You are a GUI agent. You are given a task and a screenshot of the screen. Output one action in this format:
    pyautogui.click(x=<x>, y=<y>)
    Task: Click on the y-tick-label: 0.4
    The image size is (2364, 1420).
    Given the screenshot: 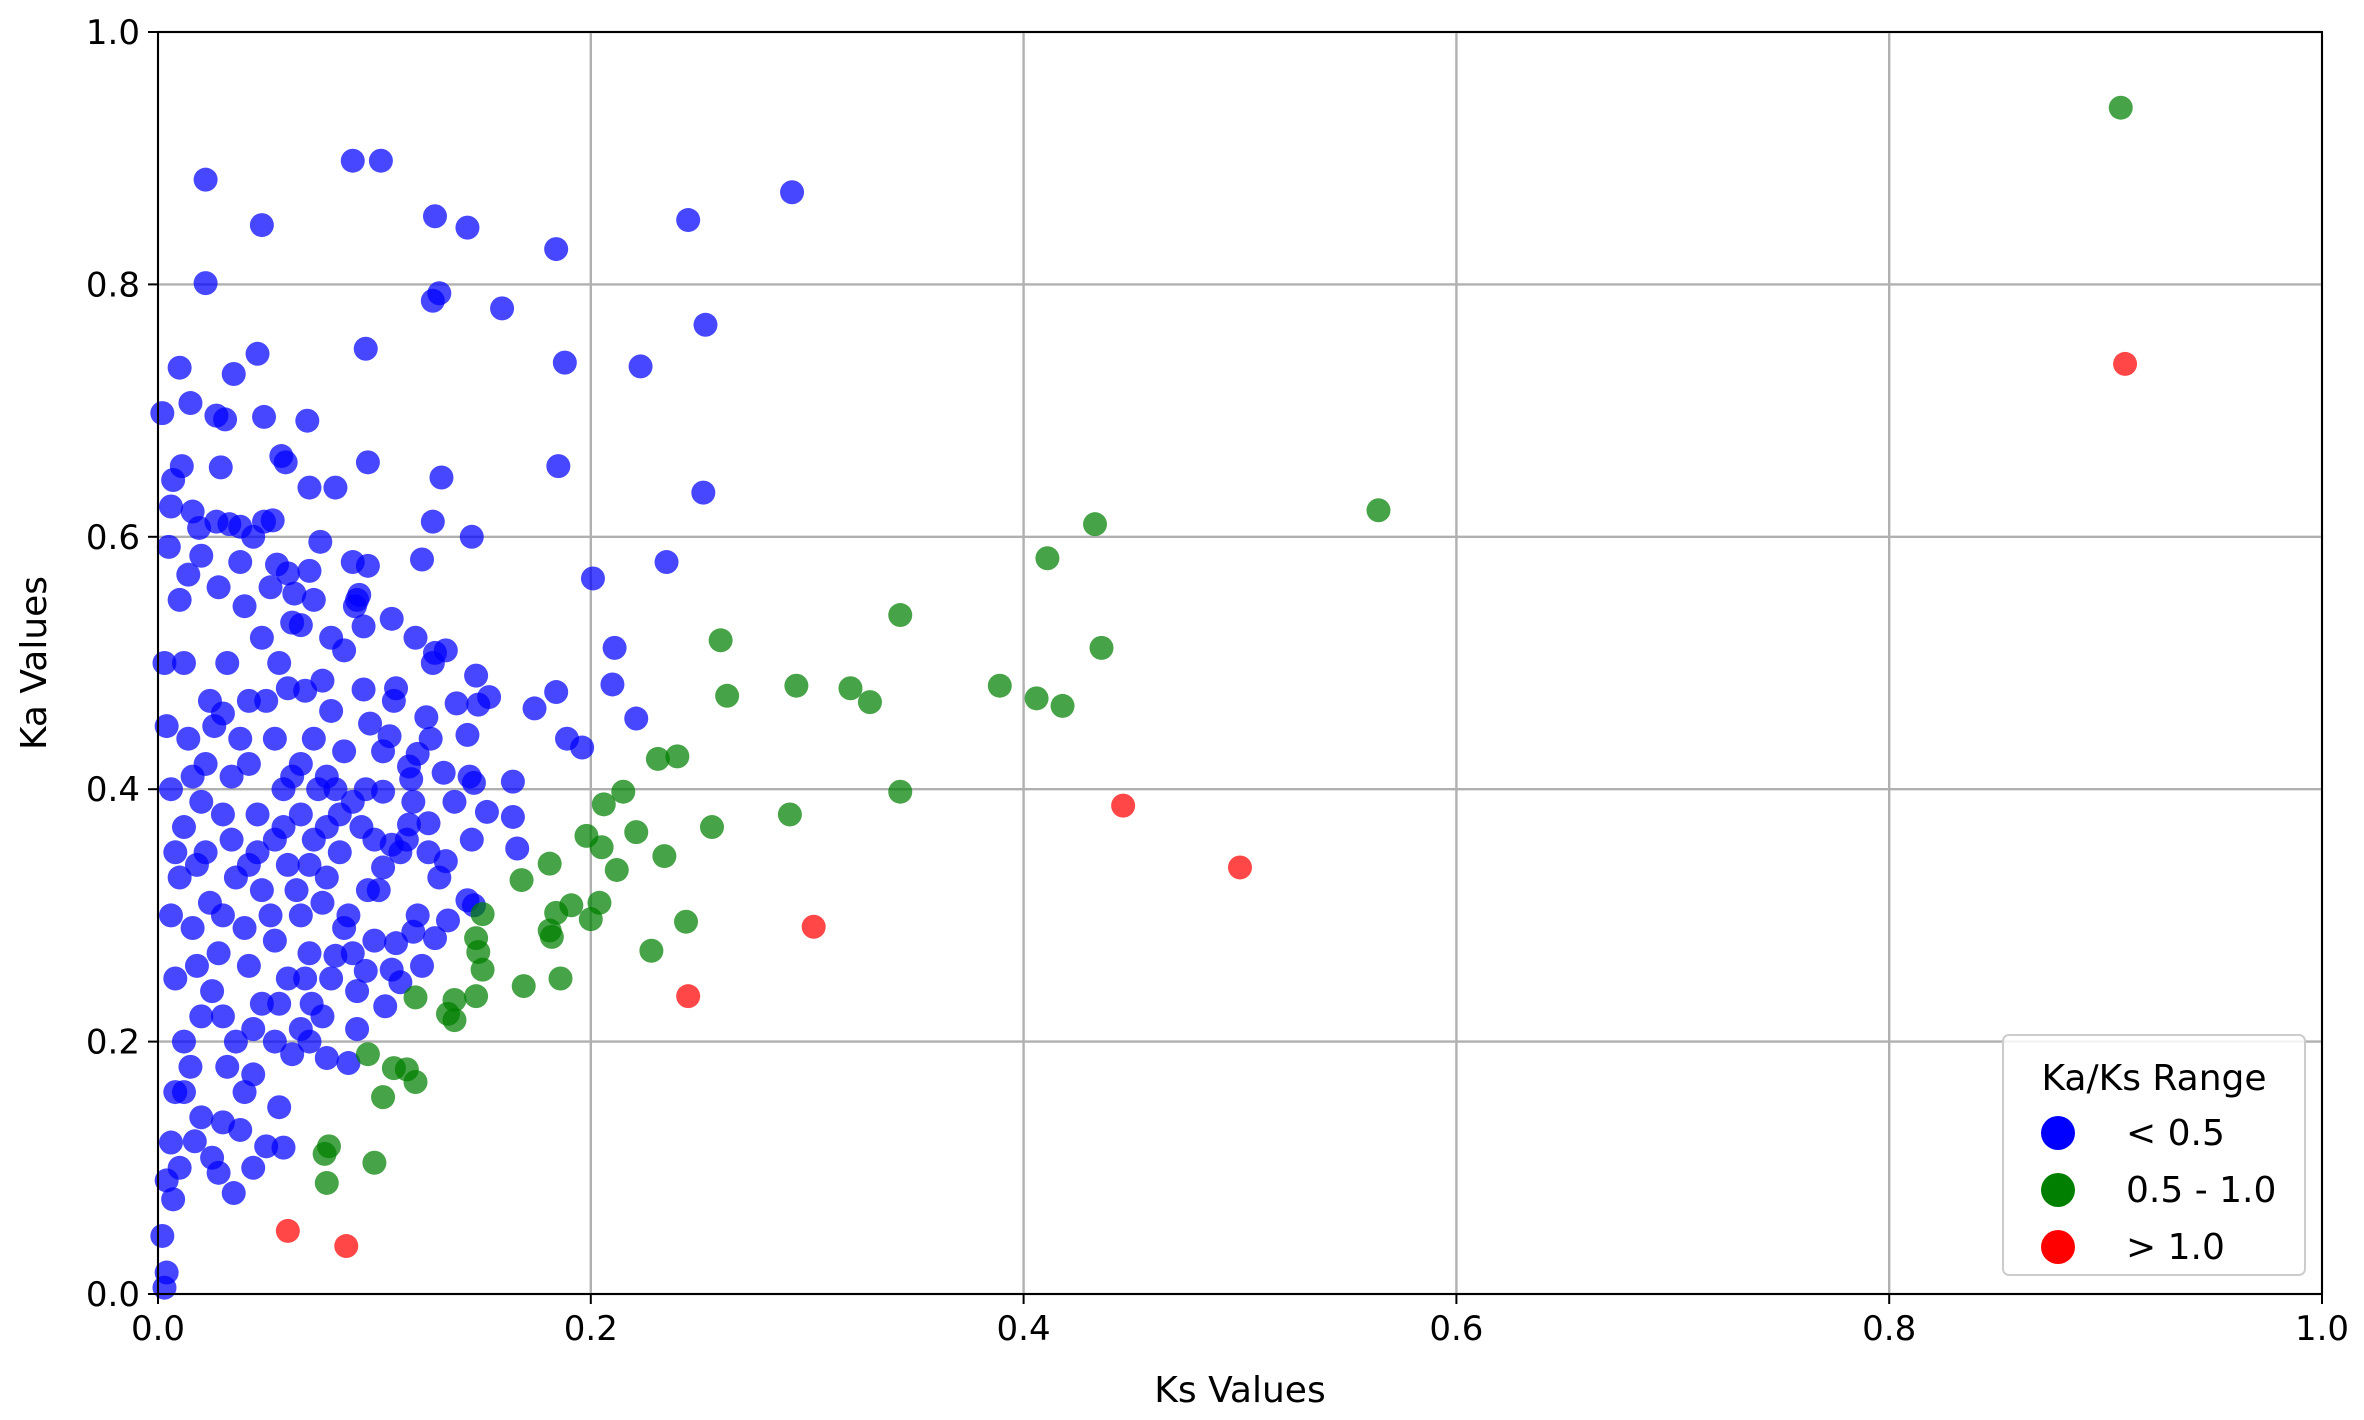 What is the action you would take?
    pyautogui.click(x=113, y=790)
    